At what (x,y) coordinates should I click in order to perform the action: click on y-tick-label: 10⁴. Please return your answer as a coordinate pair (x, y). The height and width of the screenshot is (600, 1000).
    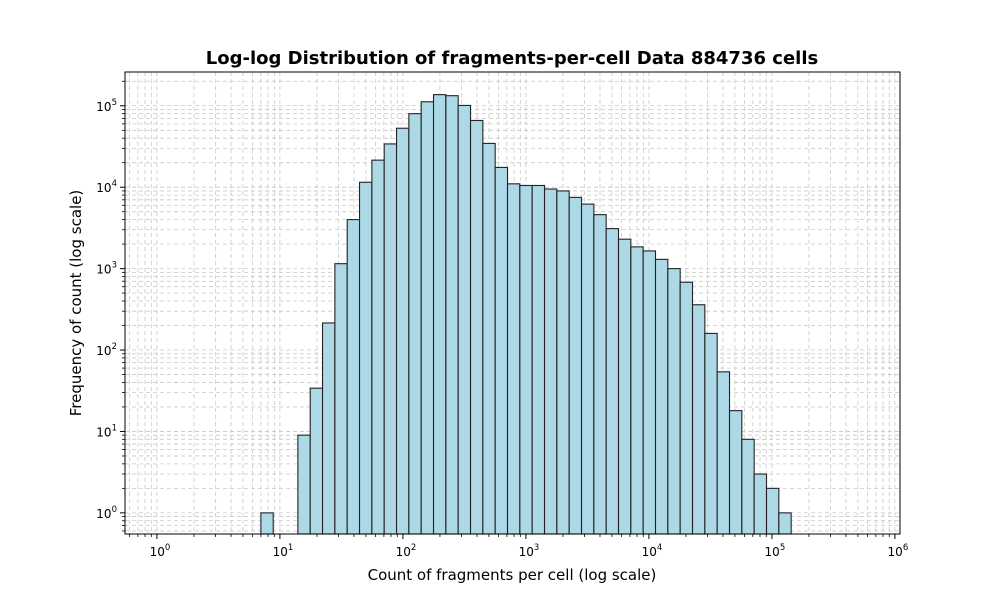
    Looking at the image, I should click on (106, 187).